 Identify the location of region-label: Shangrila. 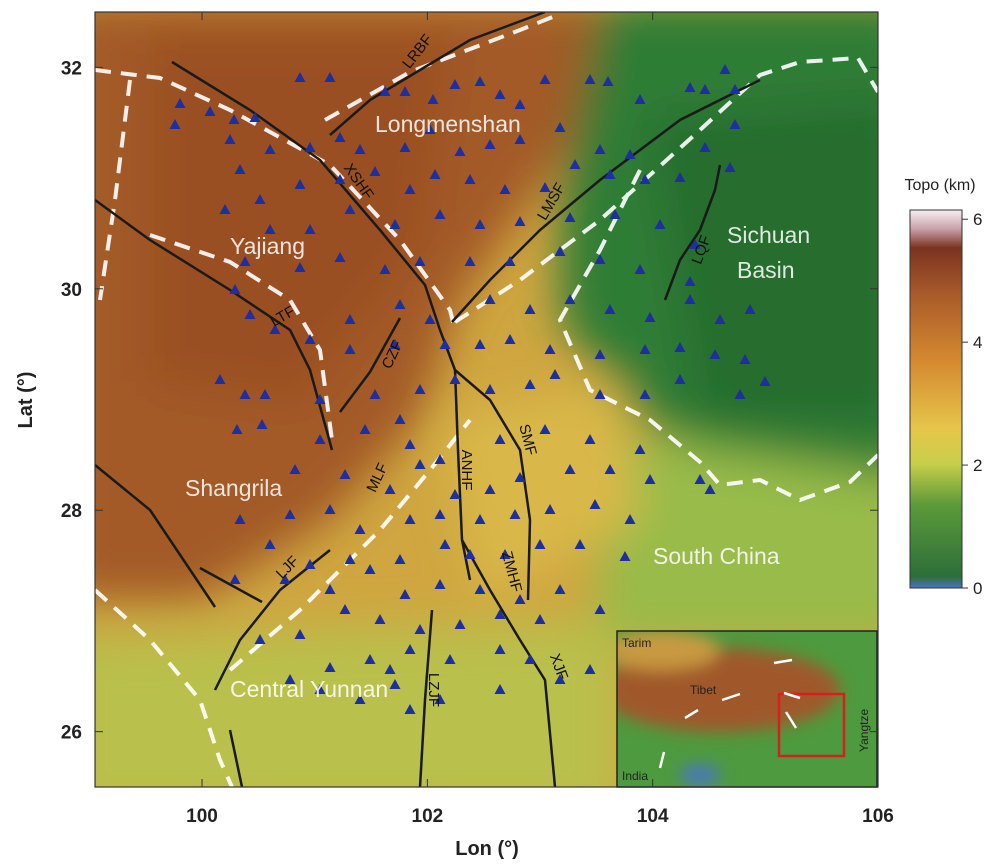
(233, 488).